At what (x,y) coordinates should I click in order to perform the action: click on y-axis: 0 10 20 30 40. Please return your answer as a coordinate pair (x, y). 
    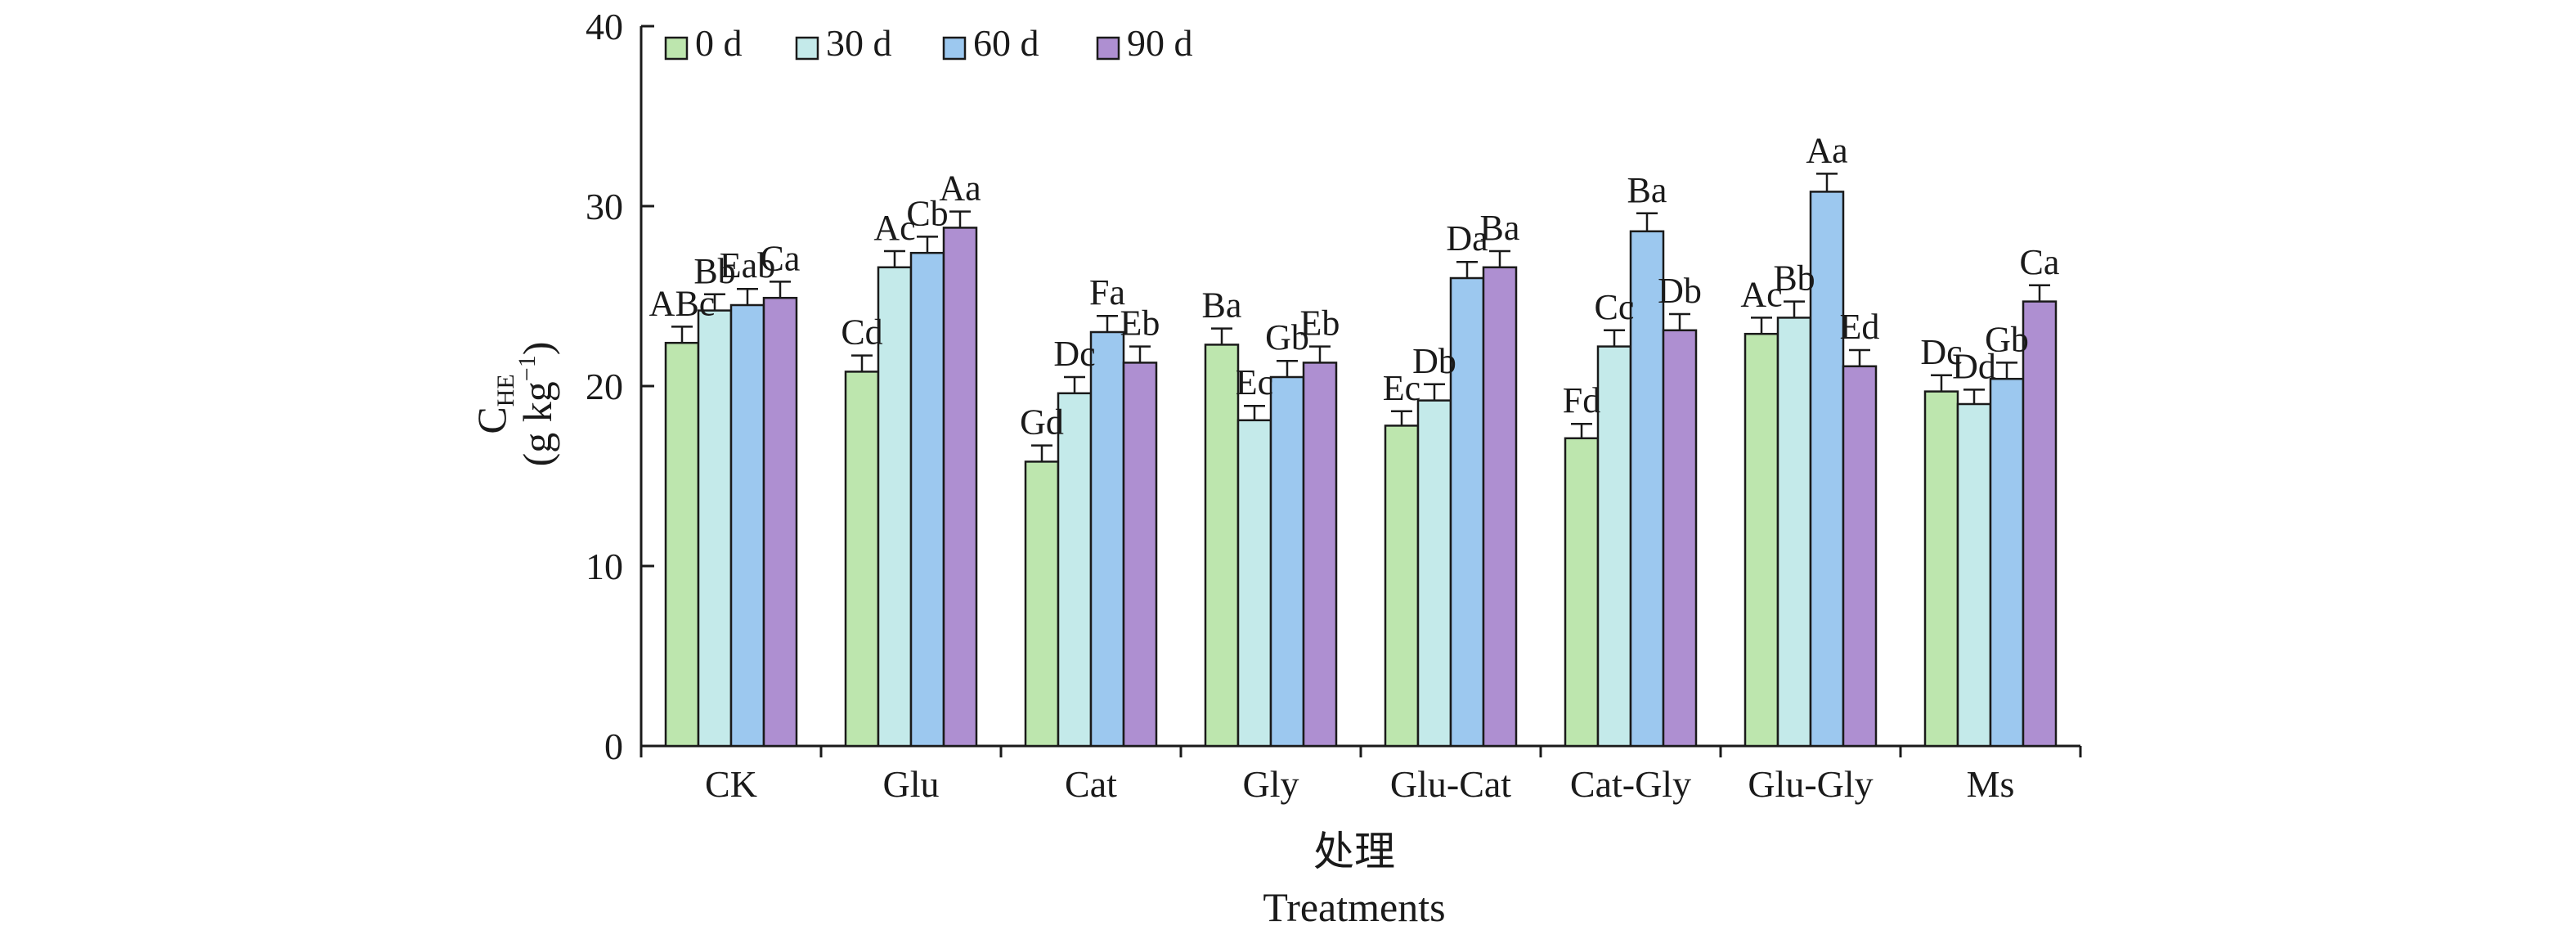
    Looking at the image, I should click on (620, 386).